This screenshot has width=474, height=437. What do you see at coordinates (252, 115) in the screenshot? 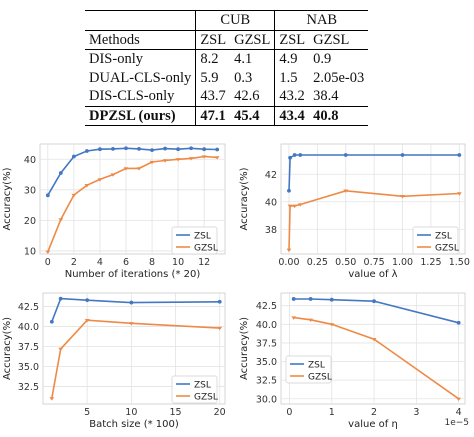
I see `table-cell: 45.4` at bounding box center [252, 115].